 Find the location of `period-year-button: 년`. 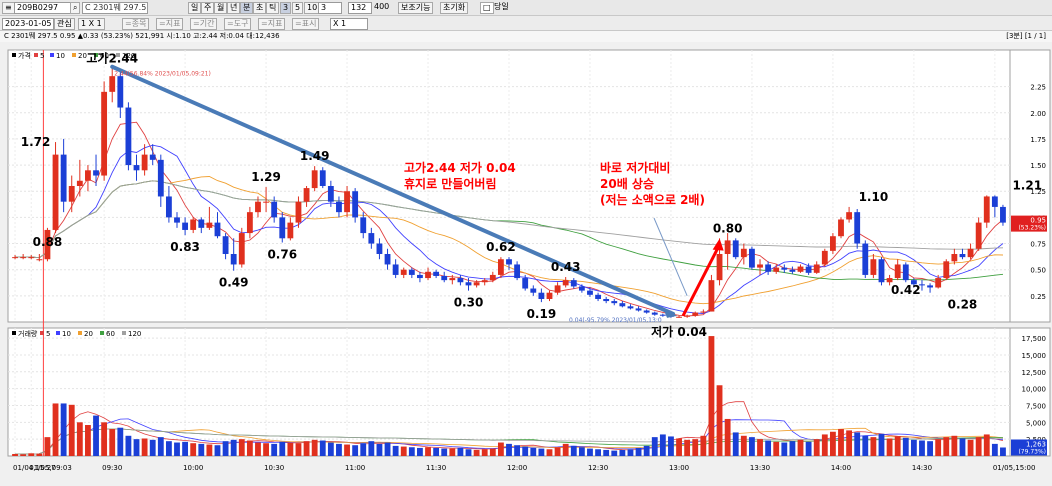

period-year-button: 년 is located at coordinates (234, 8).